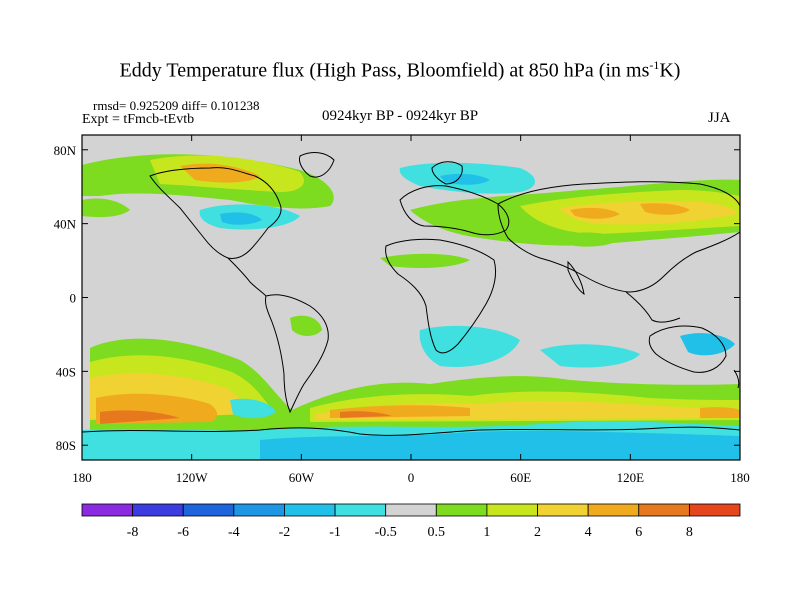  I want to click on contour-sahara-green, so click(425, 260).